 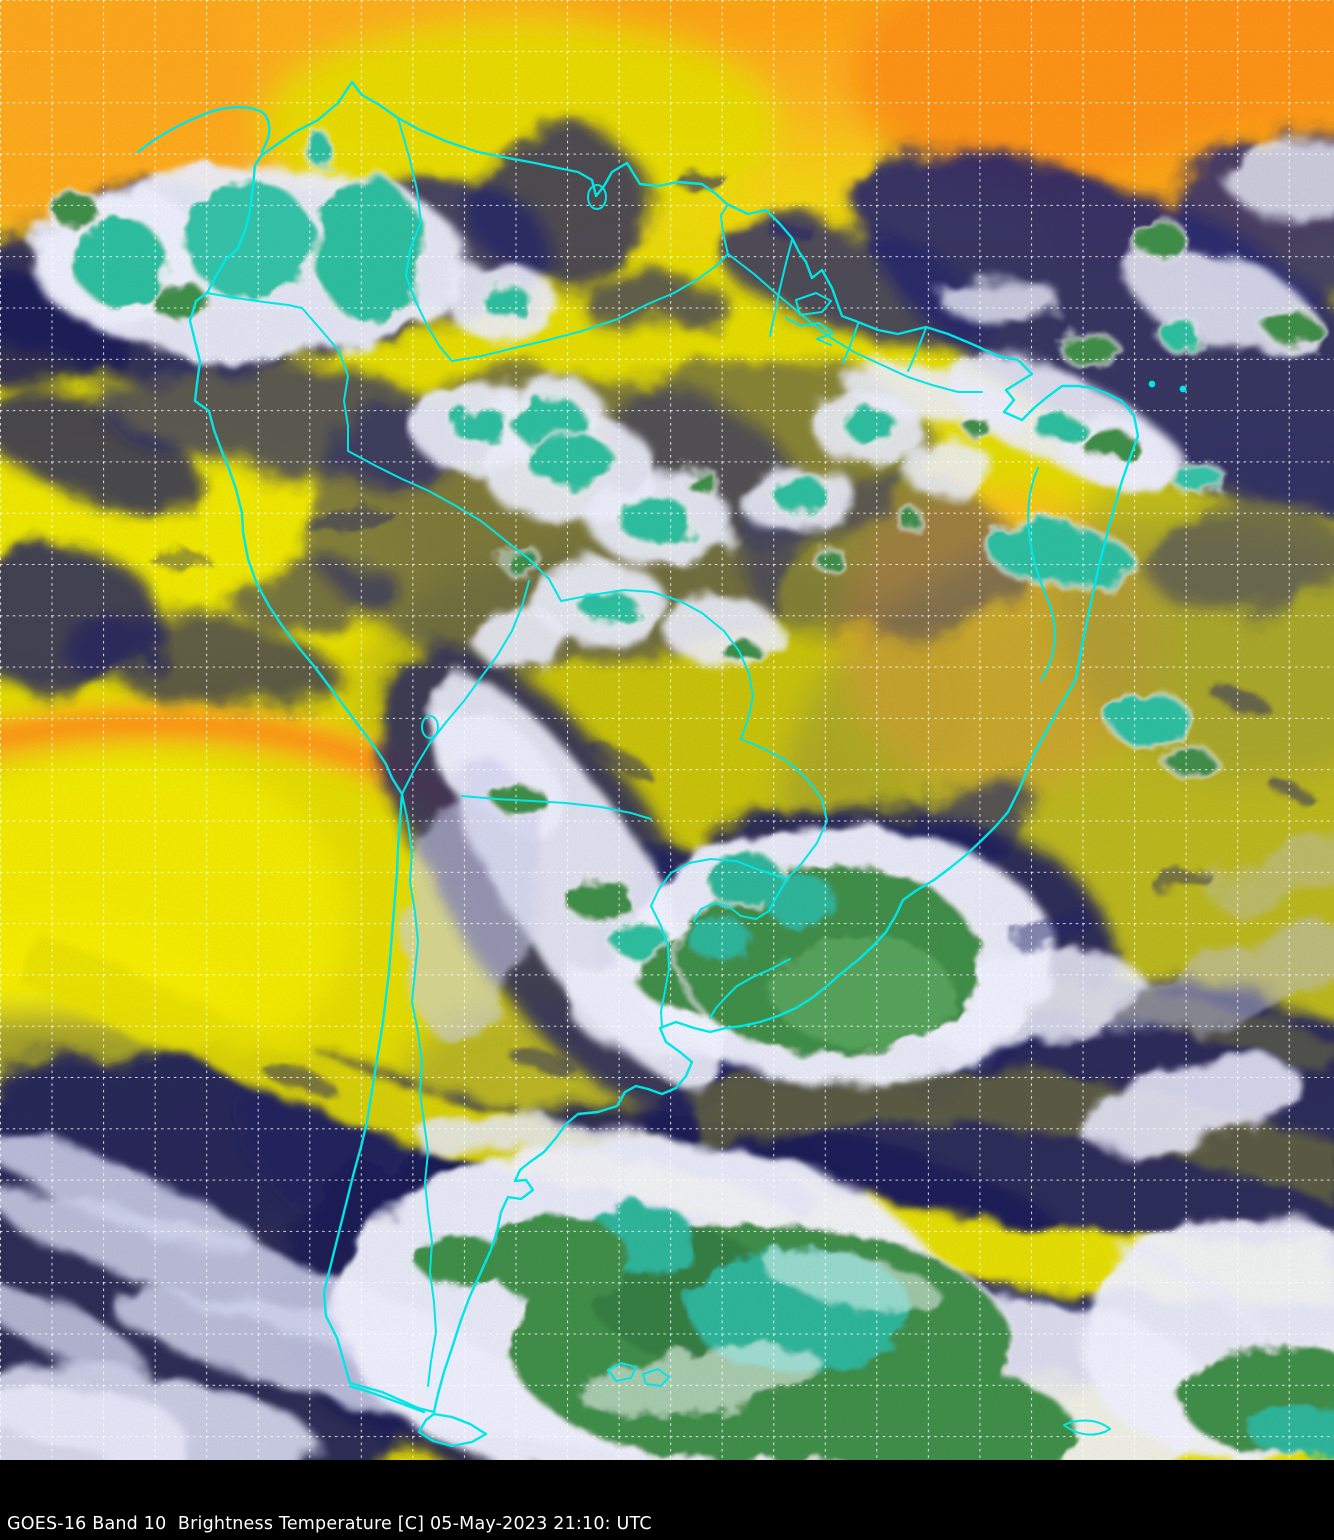 I want to click on central-america-coast, so click(x=203, y=129).